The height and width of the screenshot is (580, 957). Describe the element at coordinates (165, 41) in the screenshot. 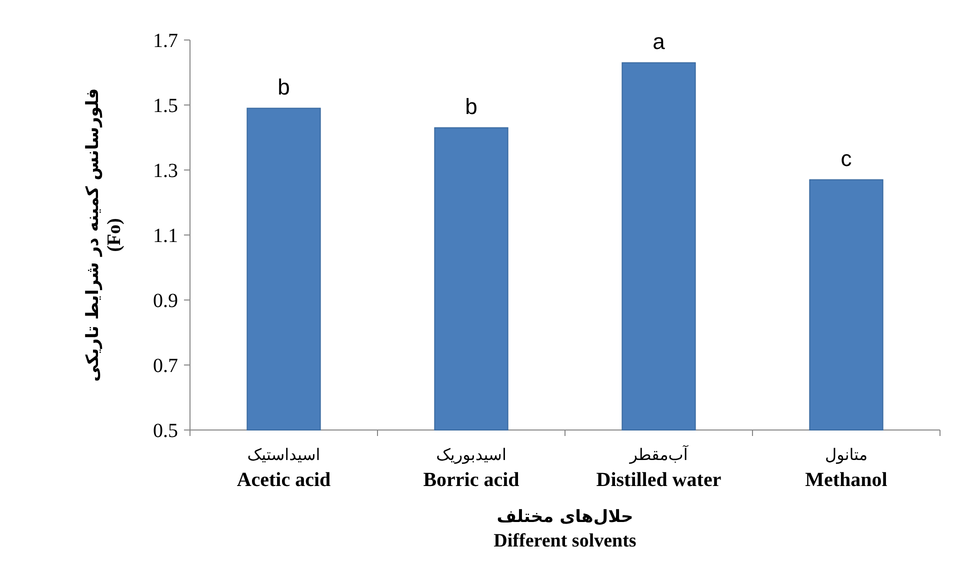

I see `y-tick-label: 1.7` at that location.